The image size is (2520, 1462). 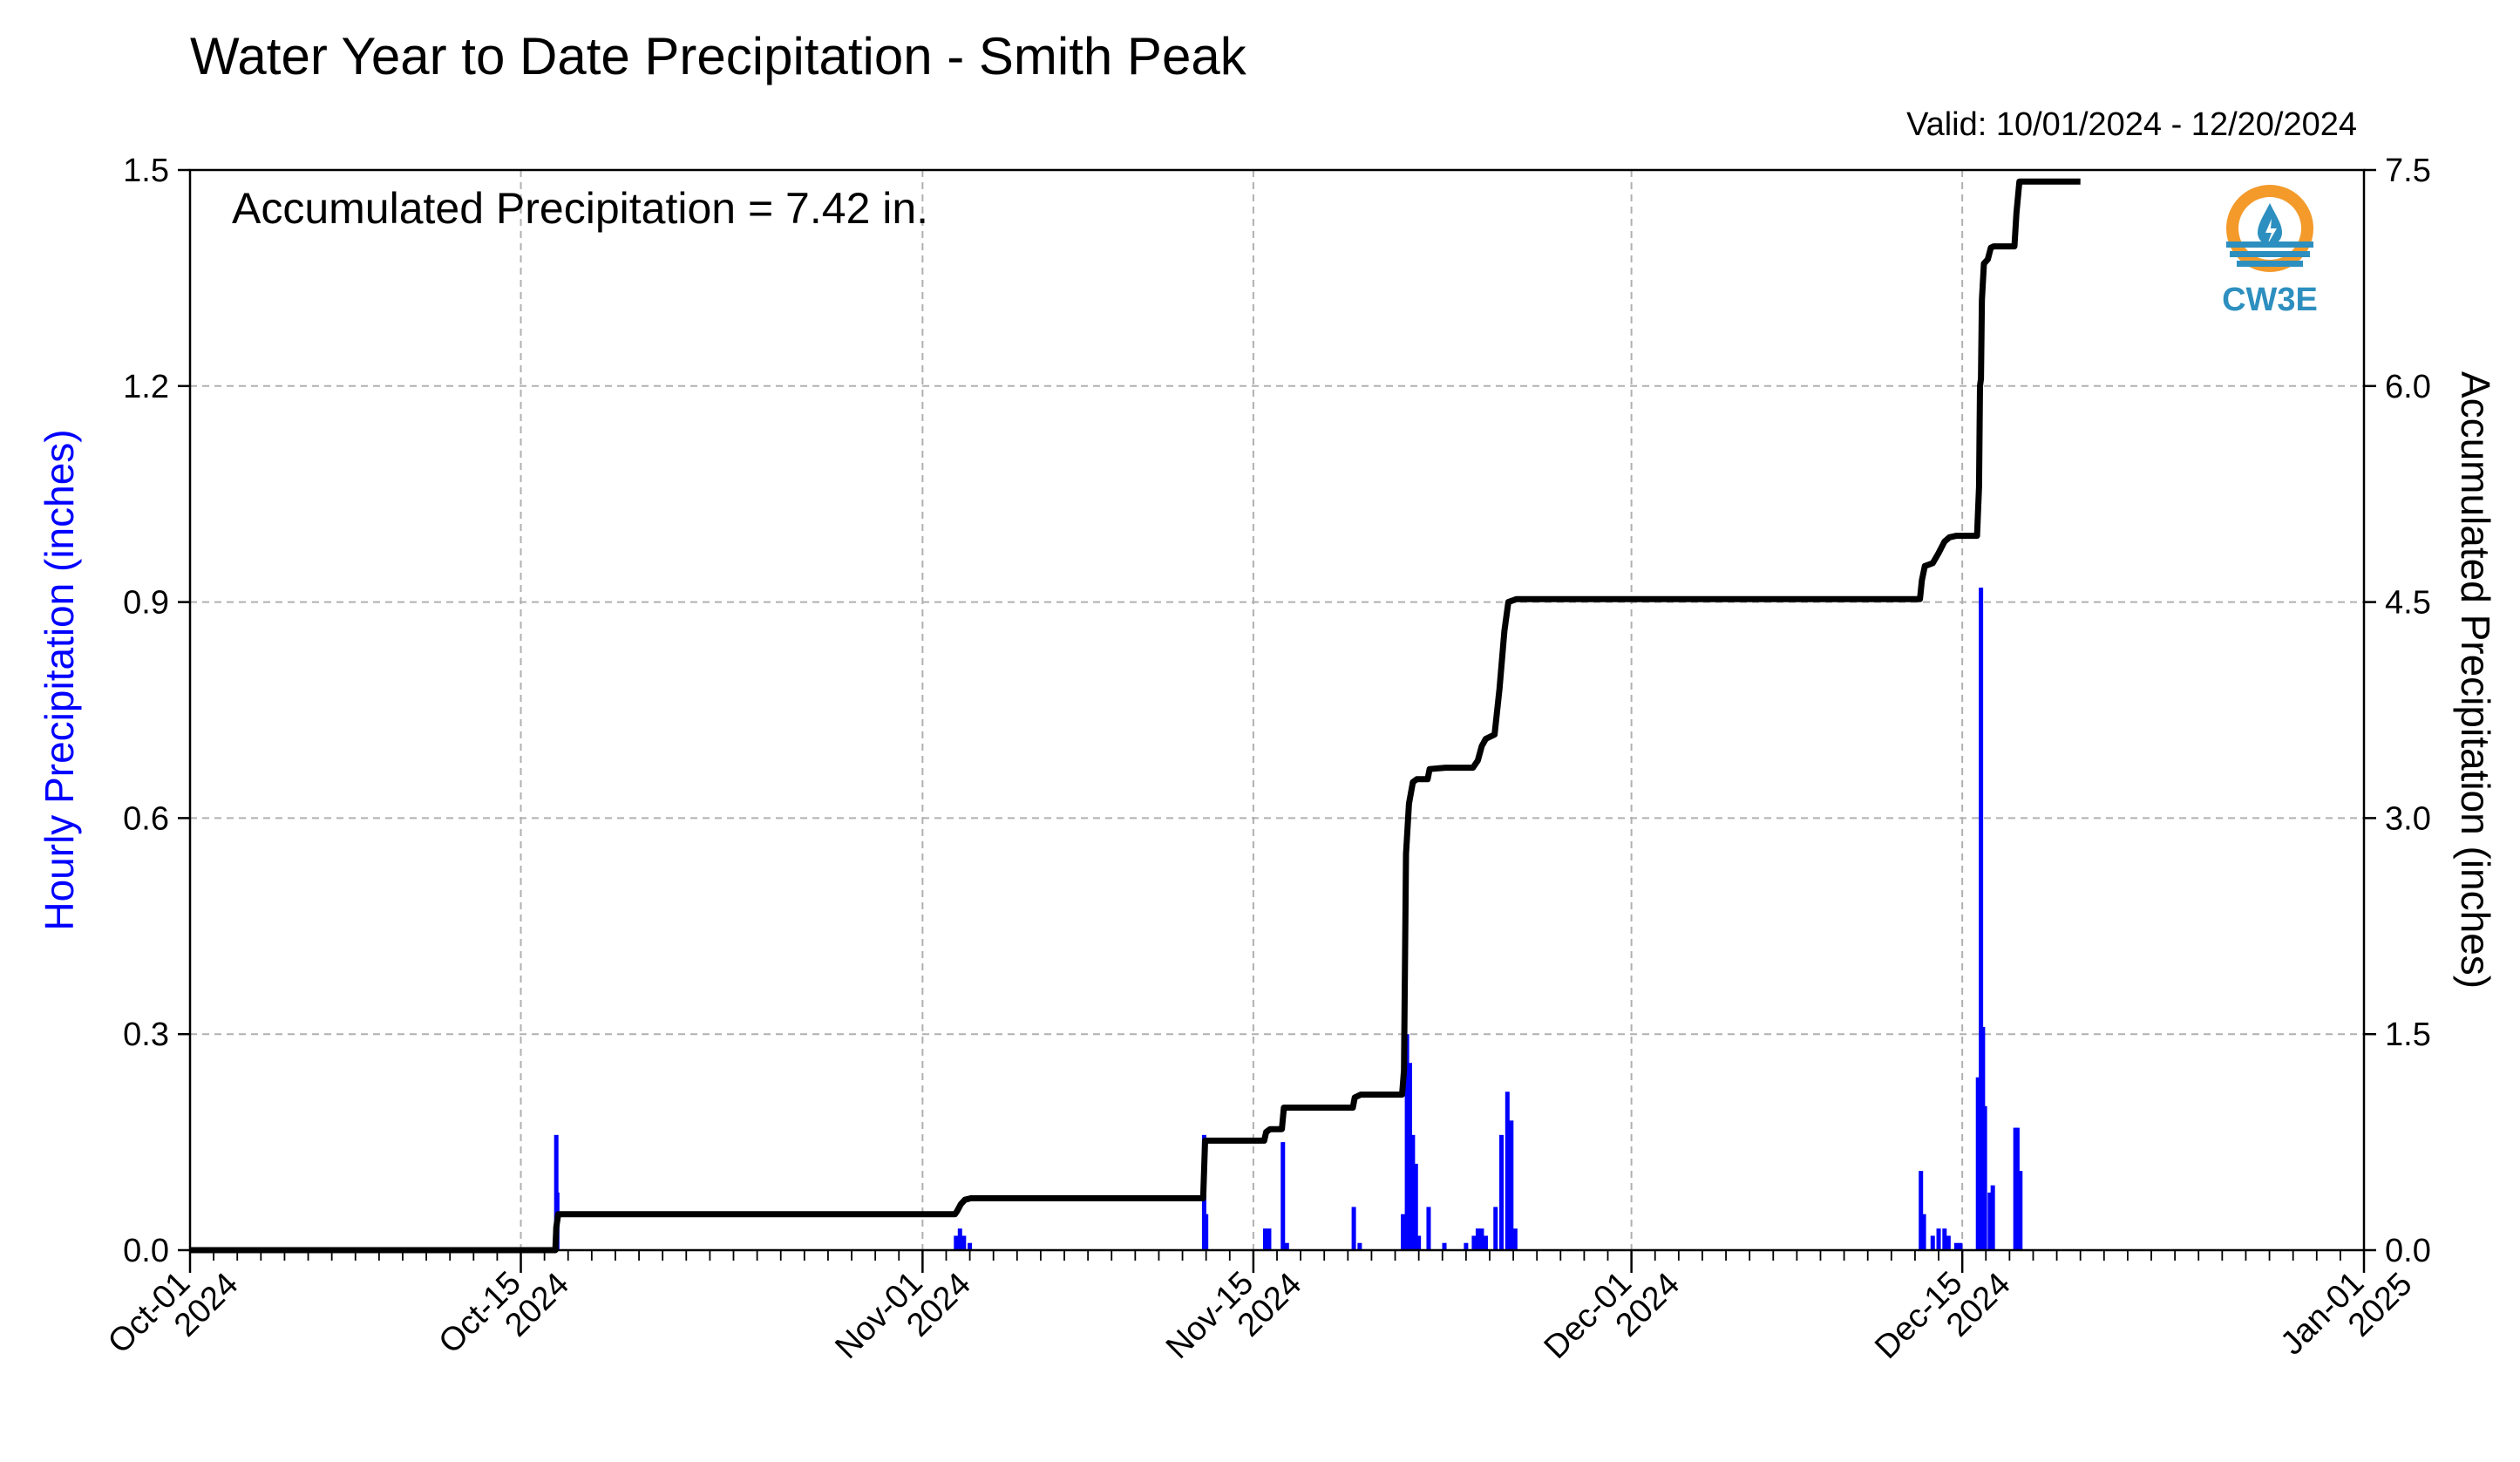 What do you see at coordinates (2408, 171) in the screenshot?
I see `y-tick-label-right: 7.5` at bounding box center [2408, 171].